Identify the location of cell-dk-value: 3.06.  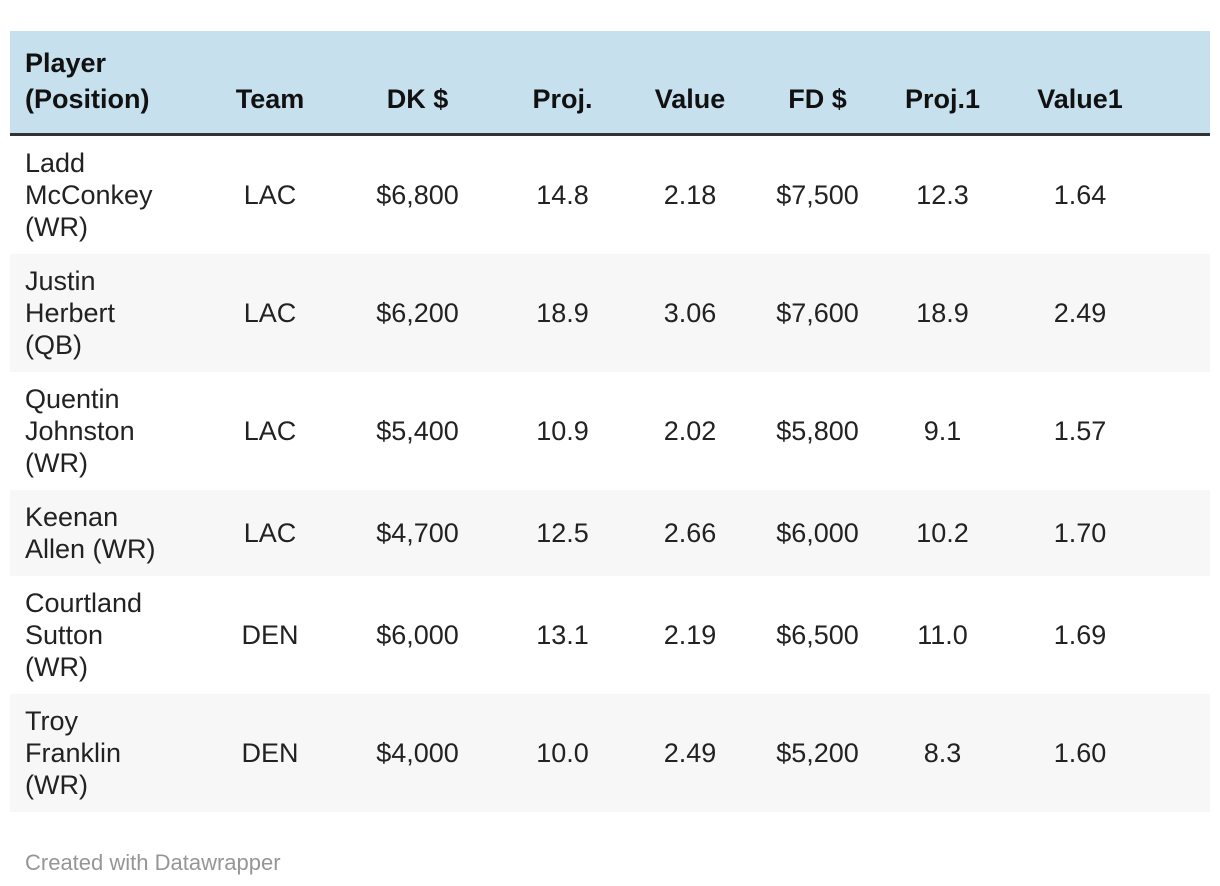
(690, 313).